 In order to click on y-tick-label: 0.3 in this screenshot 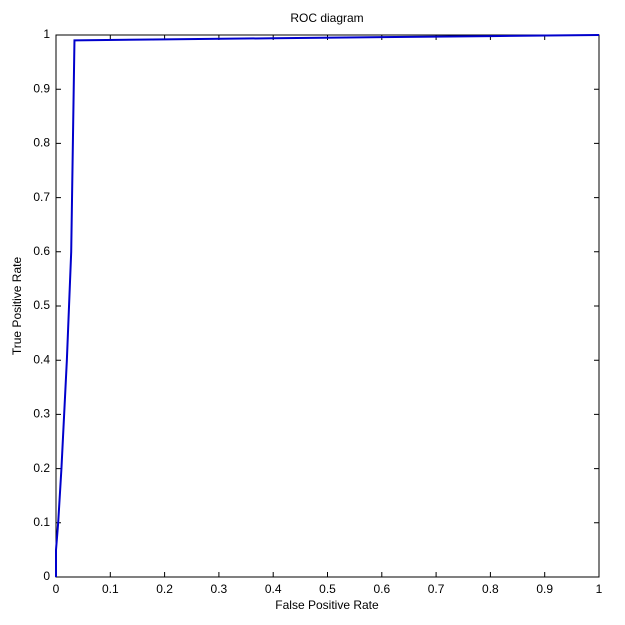, I will do `click(41, 414)`.